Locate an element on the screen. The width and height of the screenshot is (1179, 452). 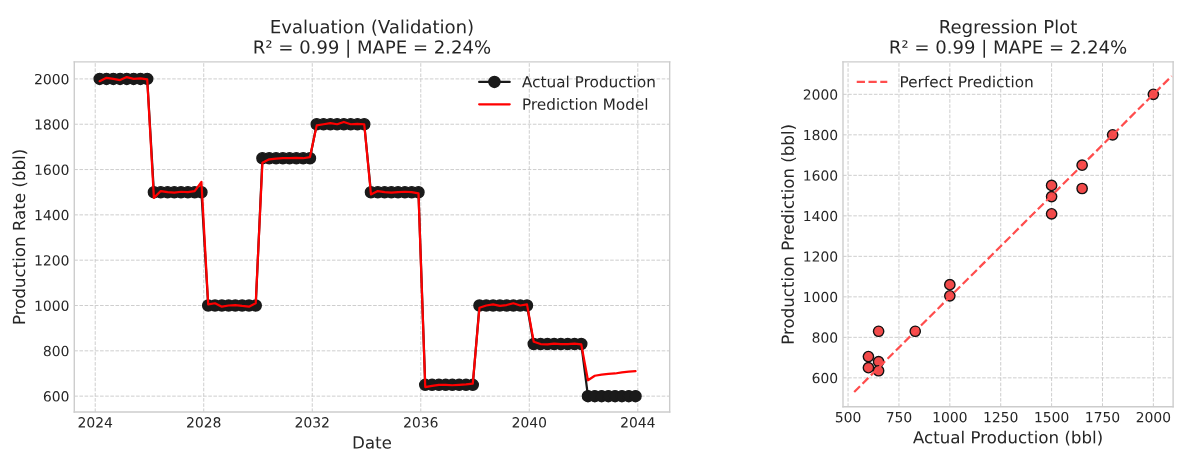
x-axis-title: Date is located at coordinates (372, 442).